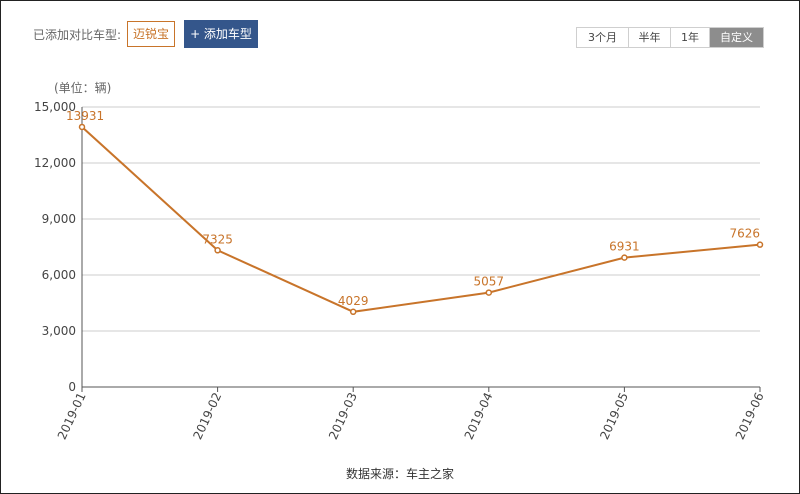 The height and width of the screenshot is (494, 800). Describe the element at coordinates (72, 387) in the screenshot. I see `y-tick-label: 0` at that location.